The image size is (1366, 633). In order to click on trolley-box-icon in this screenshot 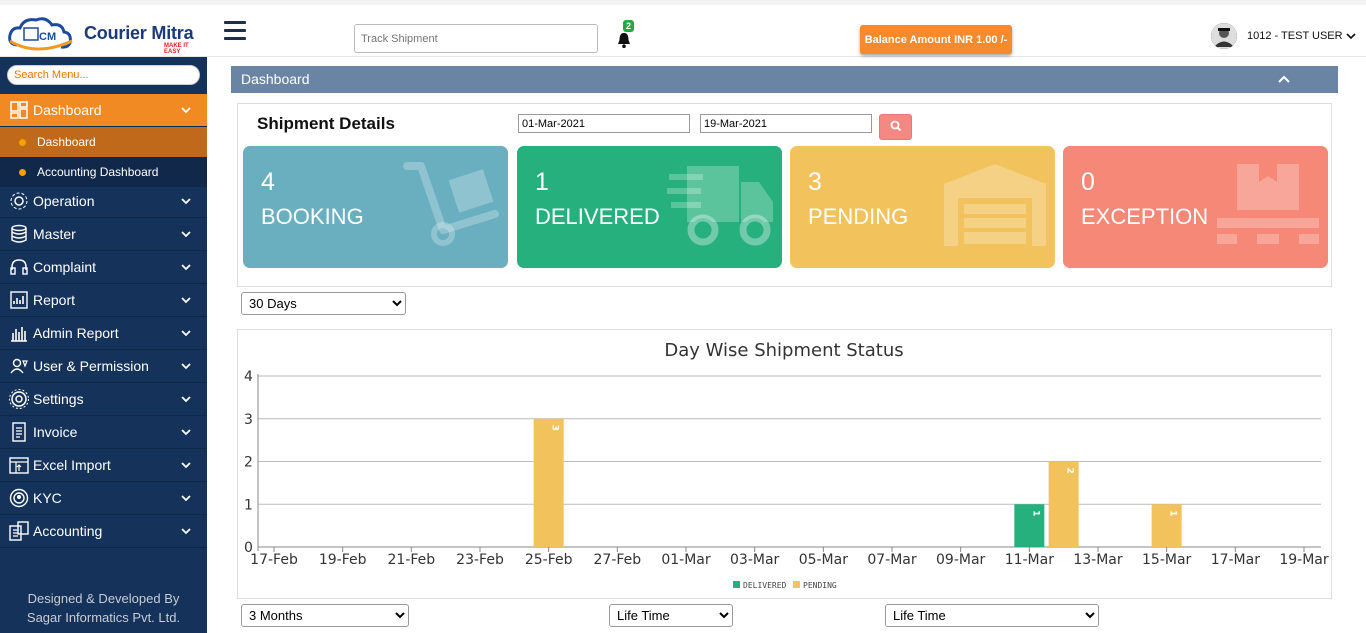, I will do `click(451, 204)`.